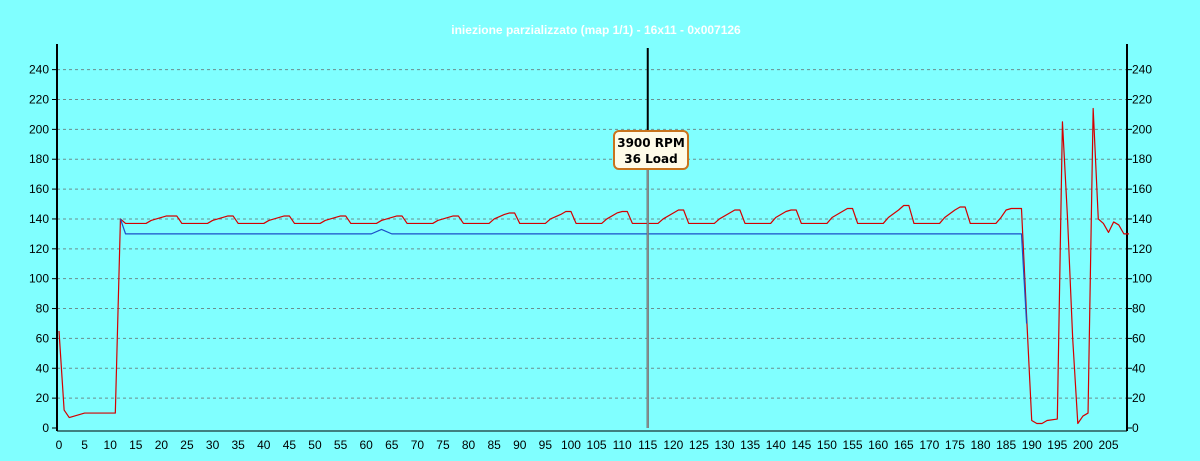 This screenshot has width=1200, height=461. What do you see at coordinates (650, 159) in the screenshot?
I see `tooltip-load-label: 36 Load` at bounding box center [650, 159].